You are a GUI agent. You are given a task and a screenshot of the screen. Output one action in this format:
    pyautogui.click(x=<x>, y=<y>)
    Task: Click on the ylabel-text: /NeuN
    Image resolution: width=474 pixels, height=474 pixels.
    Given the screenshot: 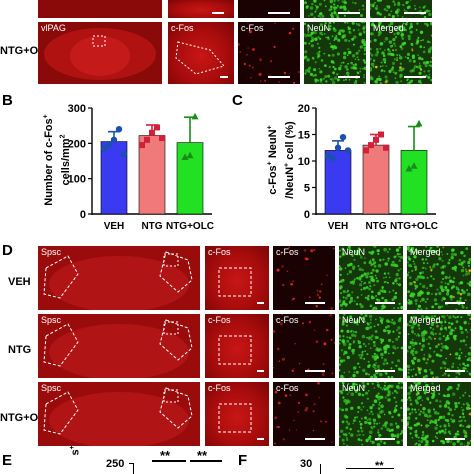 What is the action you would take?
    pyautogui.click(x=289, y=182)
    